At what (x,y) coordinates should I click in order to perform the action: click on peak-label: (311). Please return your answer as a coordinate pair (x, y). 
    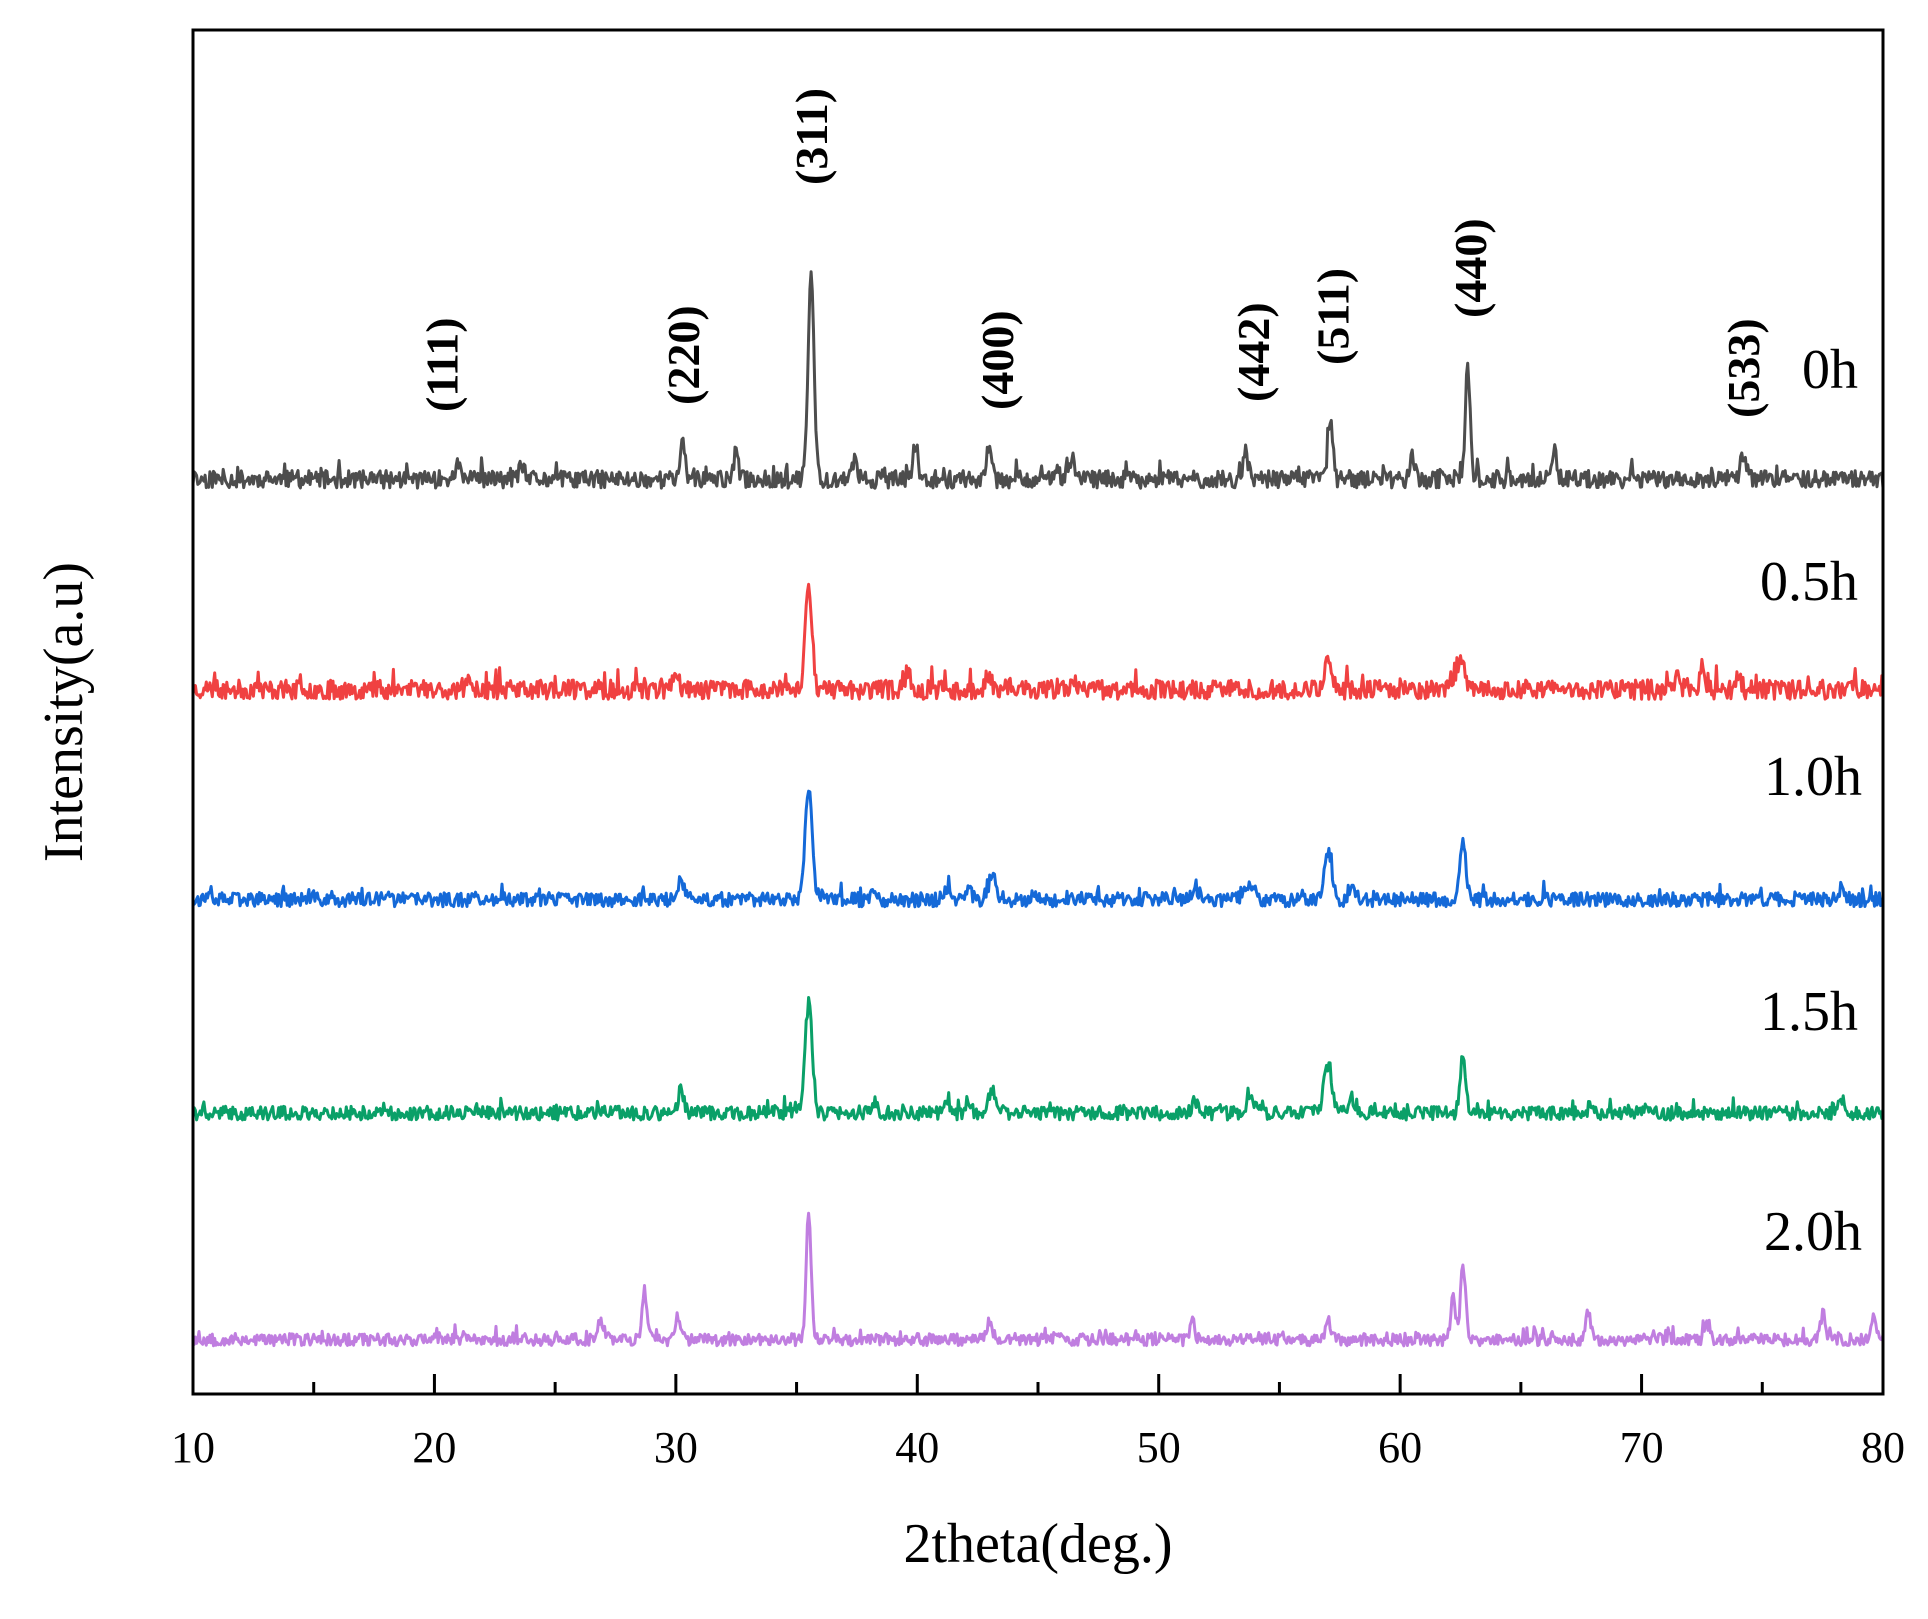
    Looking at the image, I should click on (811, 136).